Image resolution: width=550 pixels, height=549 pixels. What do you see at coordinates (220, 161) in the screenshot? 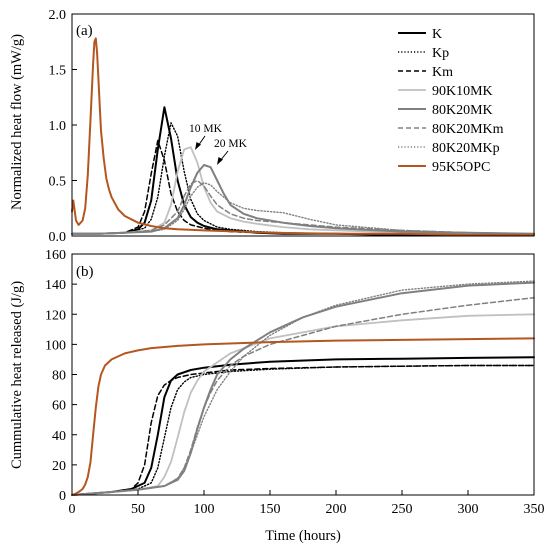
I see `annotation-20mk-arrowhead` at bounding box center [220, 161].